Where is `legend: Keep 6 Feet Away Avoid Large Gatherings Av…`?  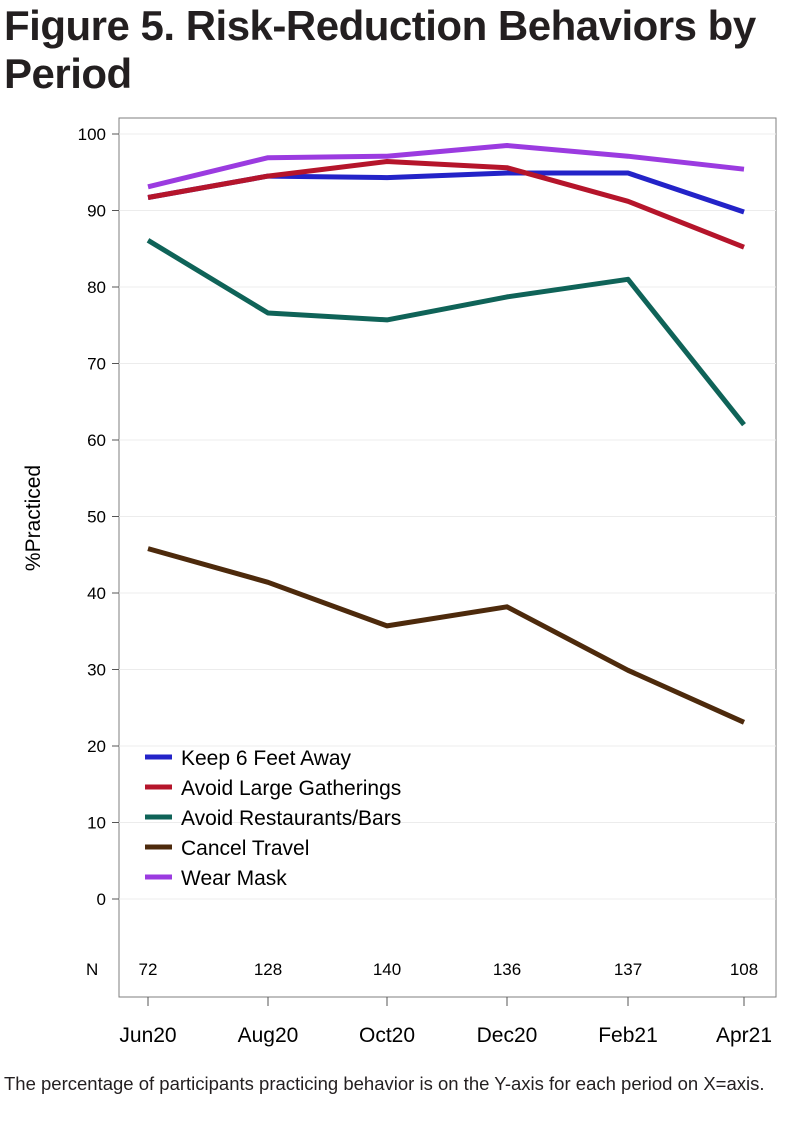 legend: Keep 6 Feet Away Avoid Large Gatherings Av… is located at coordinates (273, 818).